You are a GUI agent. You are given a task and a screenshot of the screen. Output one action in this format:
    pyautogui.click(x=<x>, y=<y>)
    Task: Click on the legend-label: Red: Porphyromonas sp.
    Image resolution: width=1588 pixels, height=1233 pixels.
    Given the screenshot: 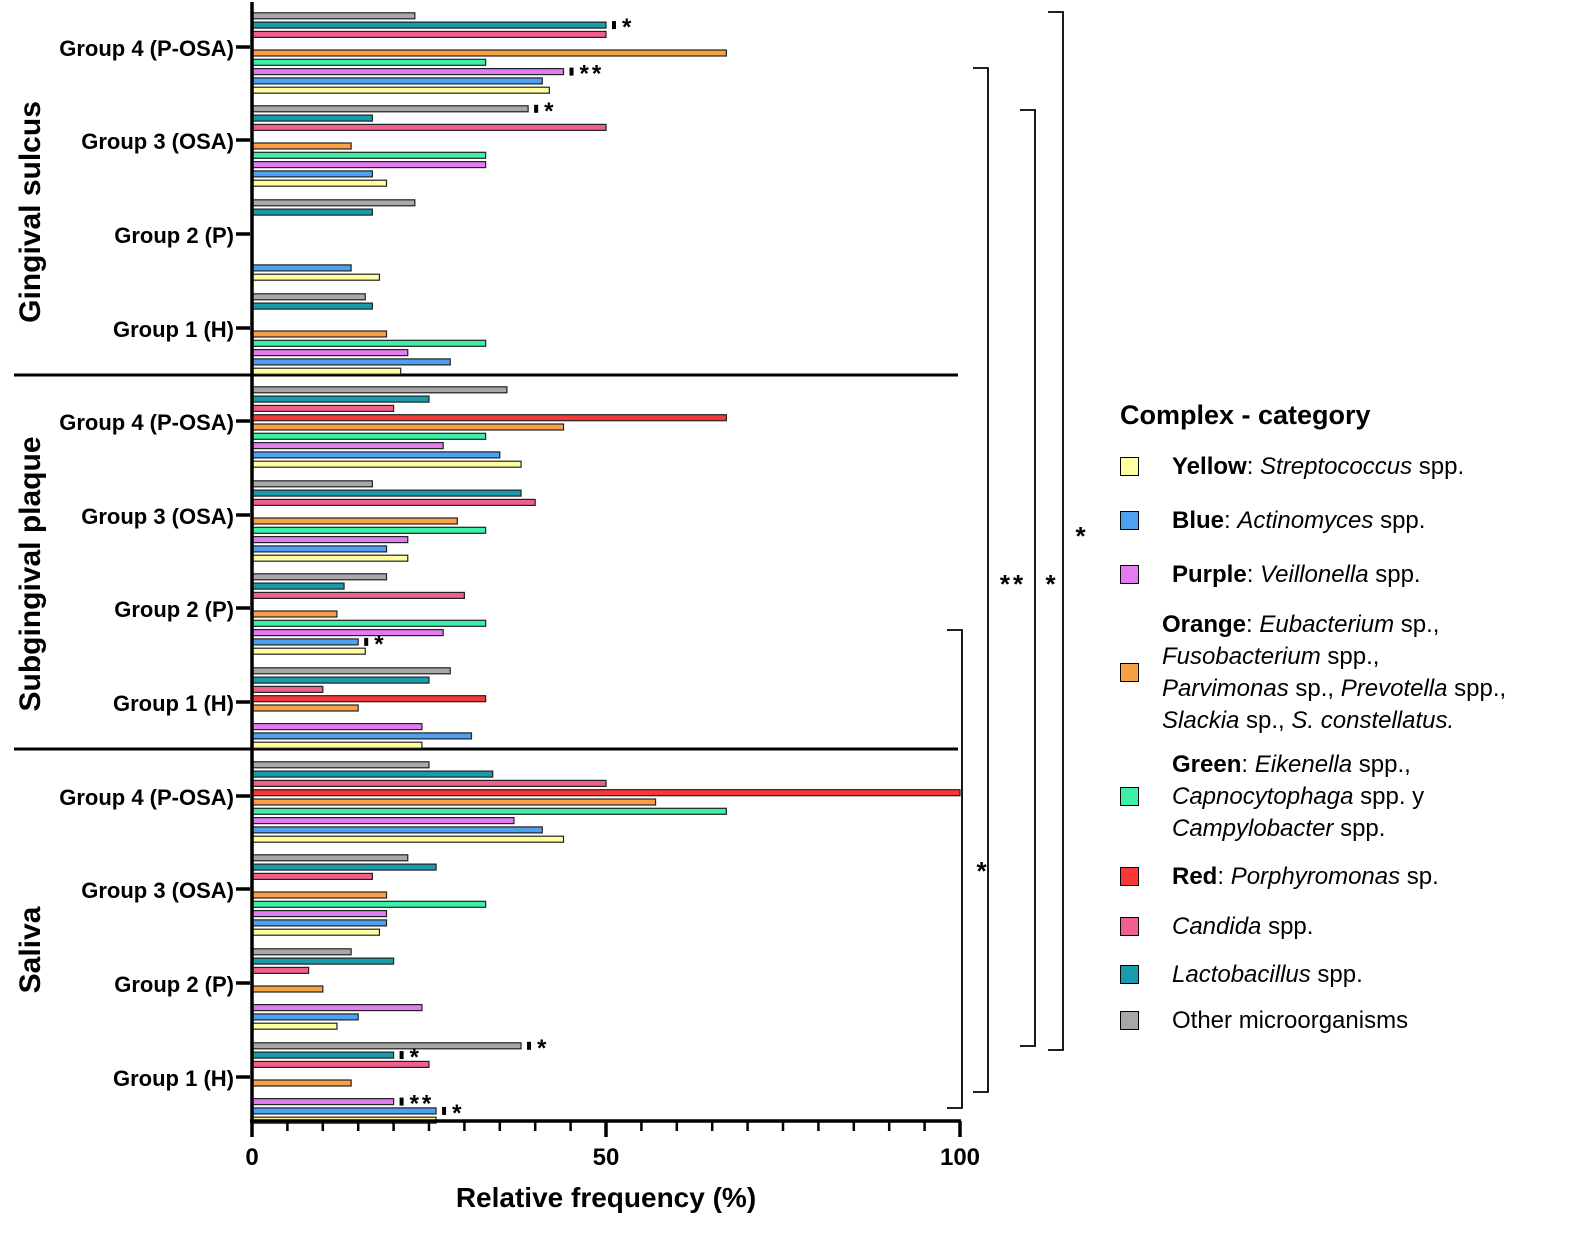 What is the action you would take?
    pyautogui.click(x=1305, y=876)
    